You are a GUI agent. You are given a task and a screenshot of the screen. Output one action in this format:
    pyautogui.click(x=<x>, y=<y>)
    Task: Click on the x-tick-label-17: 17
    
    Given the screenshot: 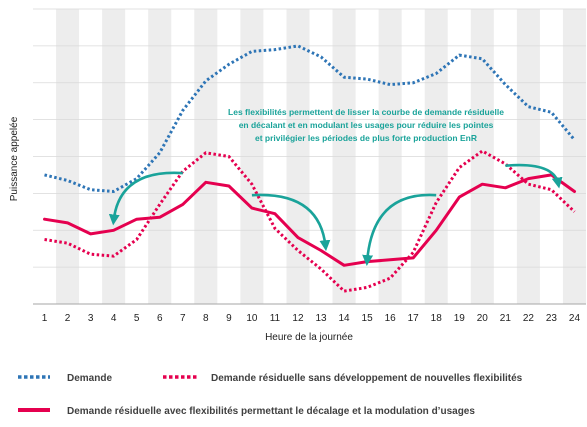 What is the action you would take?
    pyautogui.click(x=414, y=318)
    